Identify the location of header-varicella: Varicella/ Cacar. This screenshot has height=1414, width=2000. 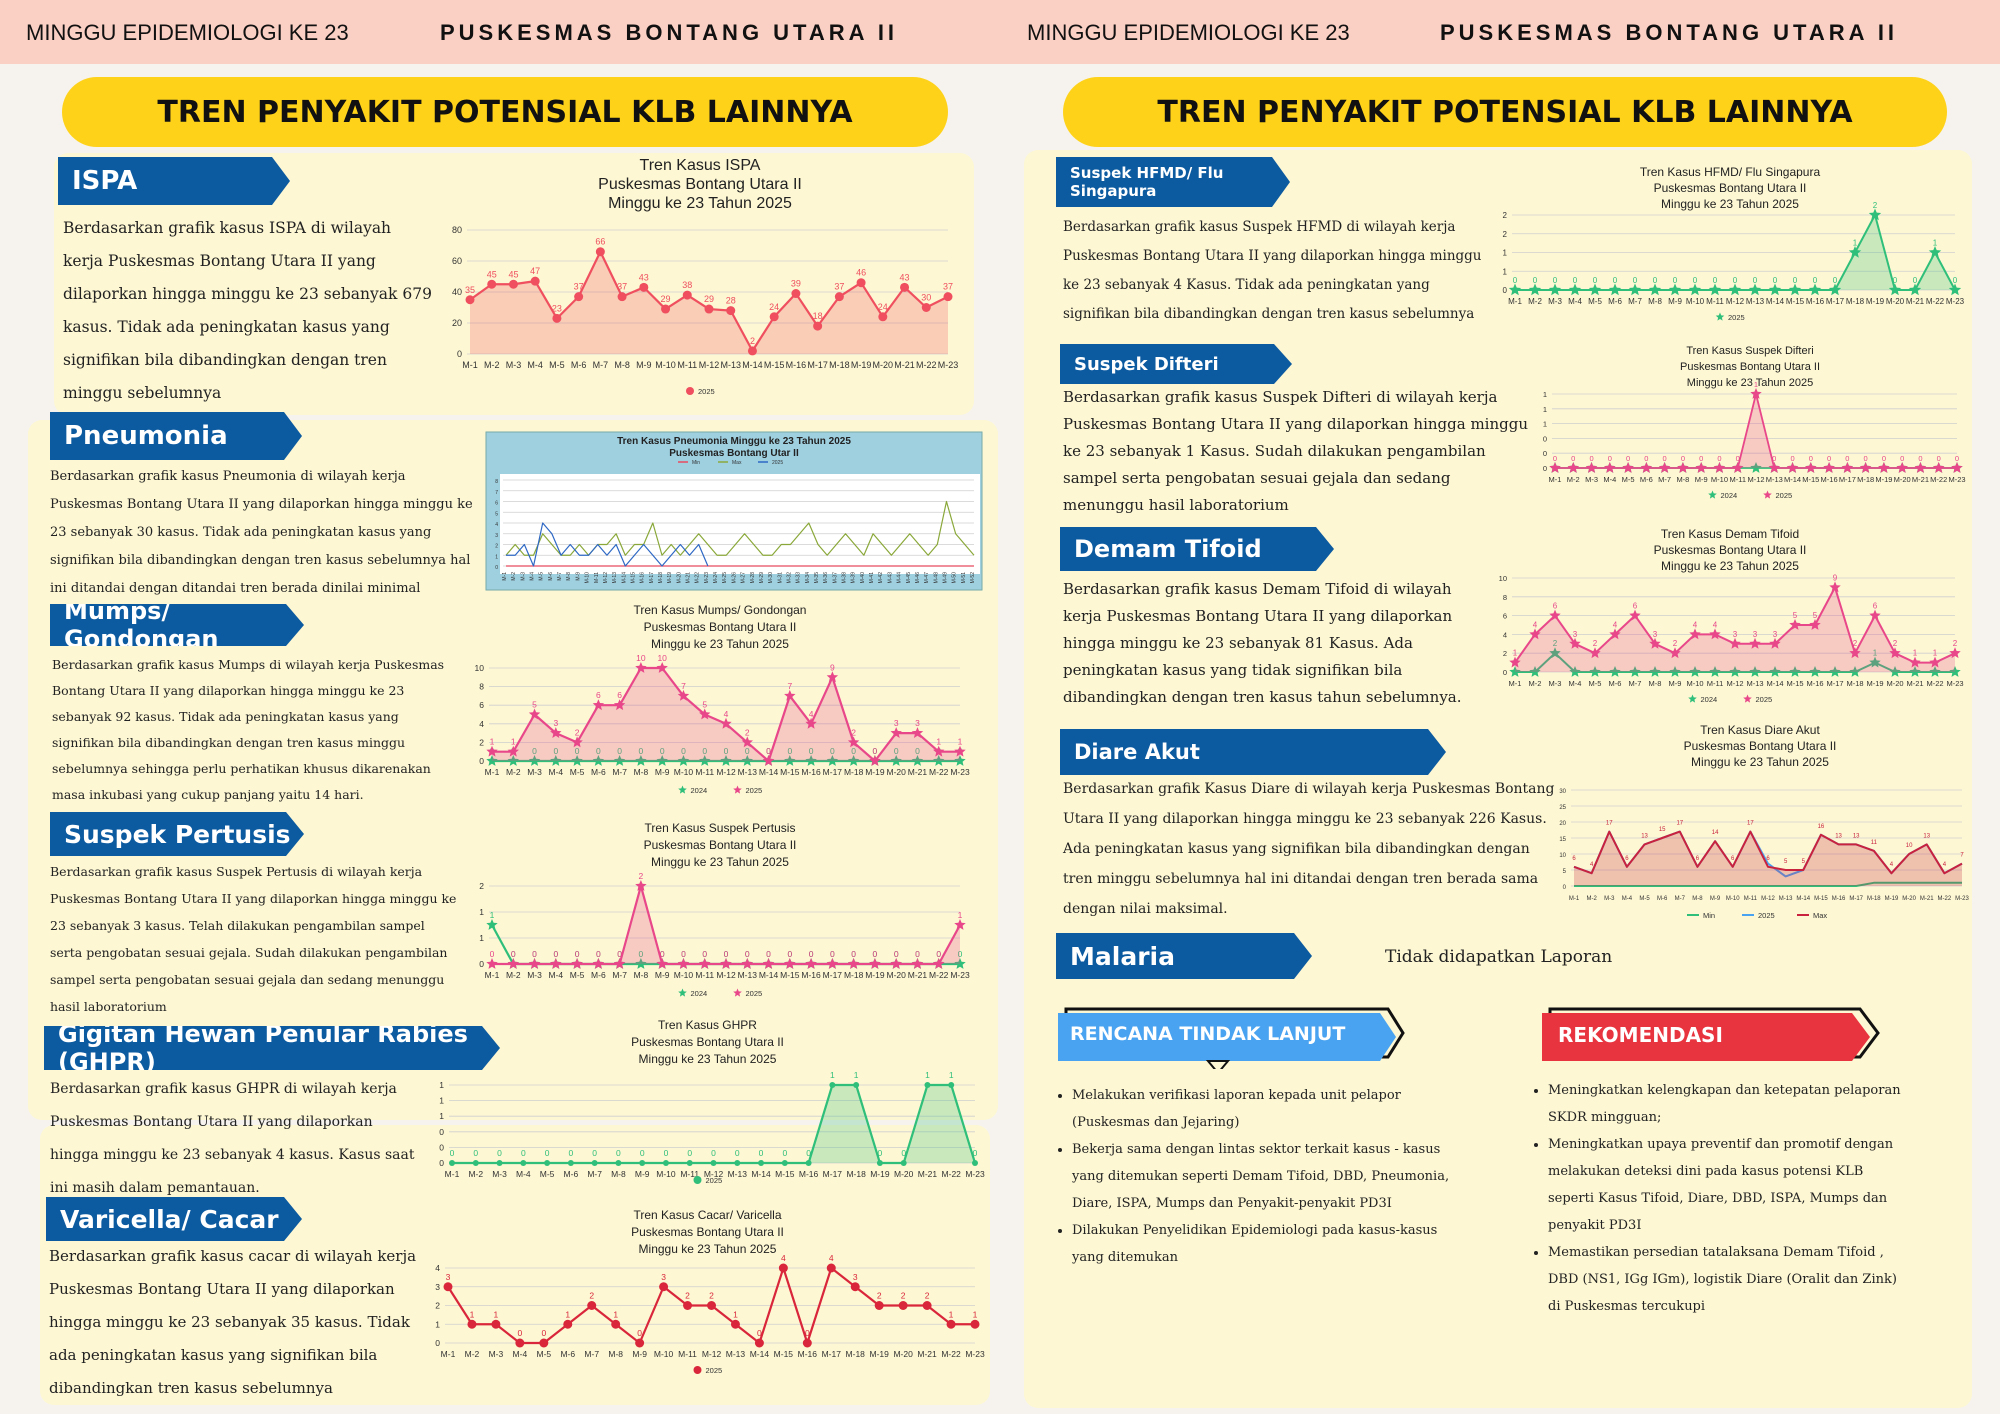
(174, 1219).